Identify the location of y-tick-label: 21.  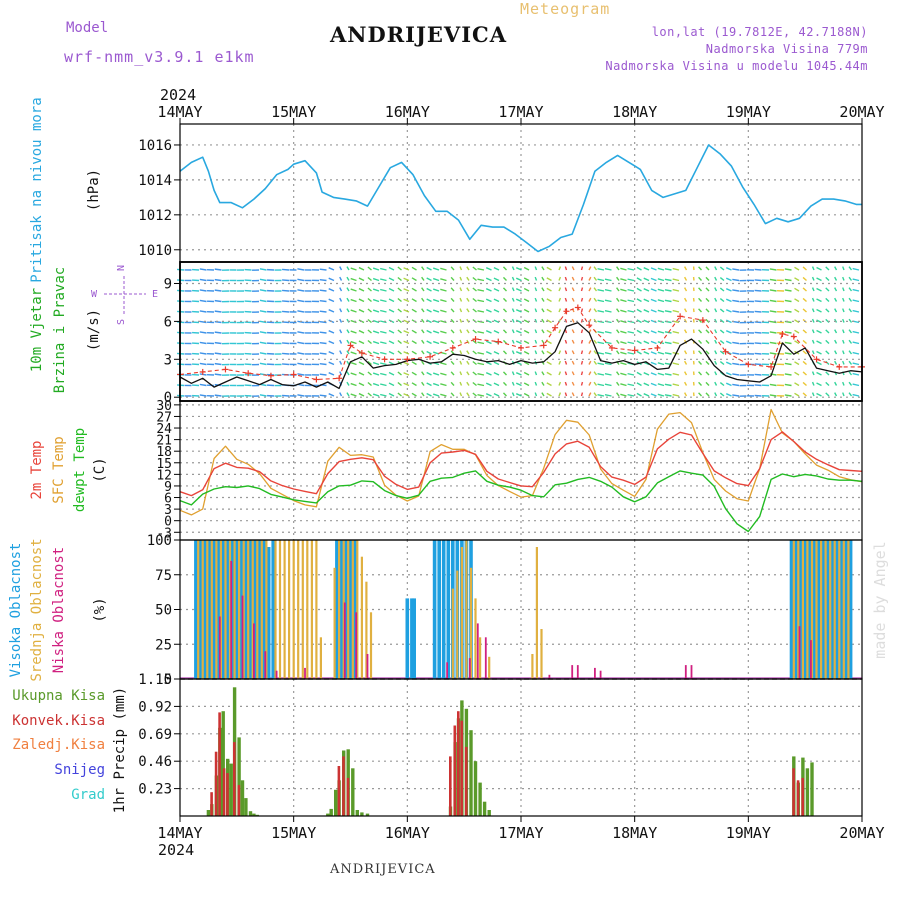
(164, 441).